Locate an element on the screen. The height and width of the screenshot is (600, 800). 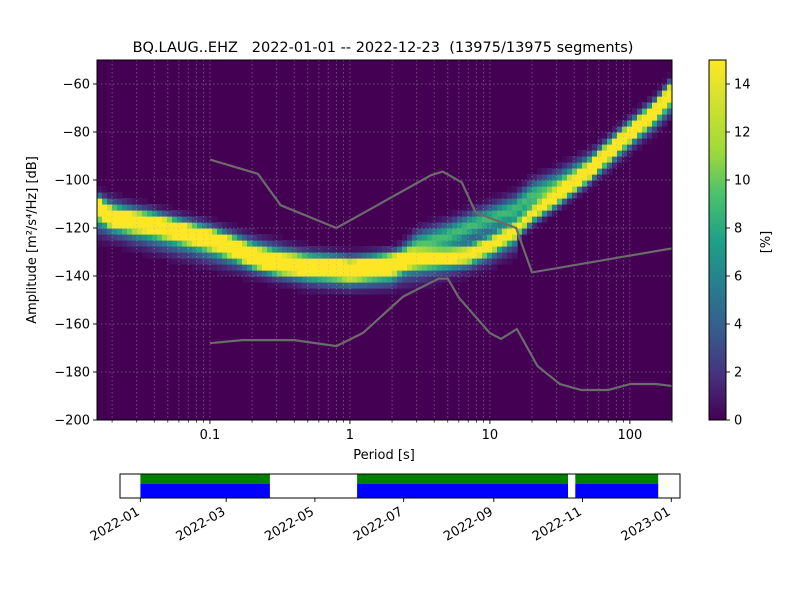
x-axis: 0.1 1 10 100 is located at coordinates (392, 431).